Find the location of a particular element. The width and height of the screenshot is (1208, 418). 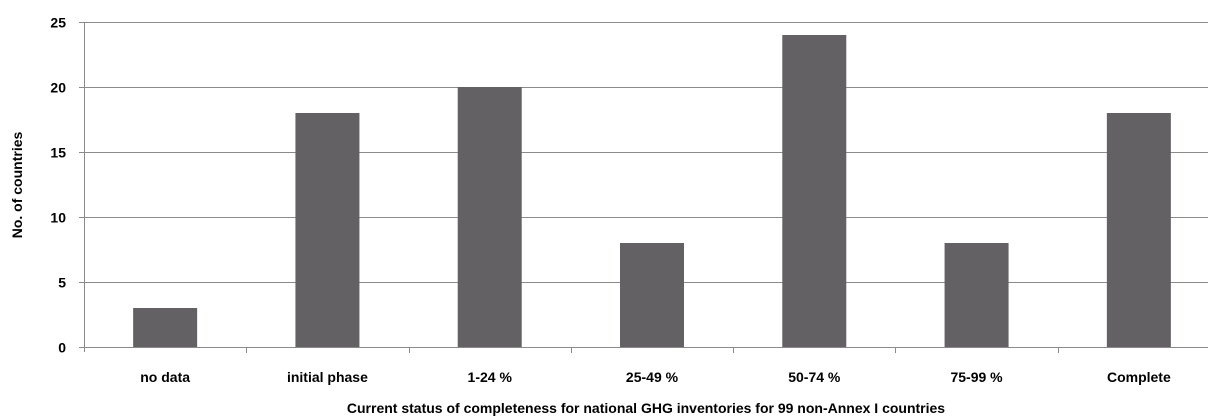

x-tick-label: 1-24 % is located at coordinates (490, 377).